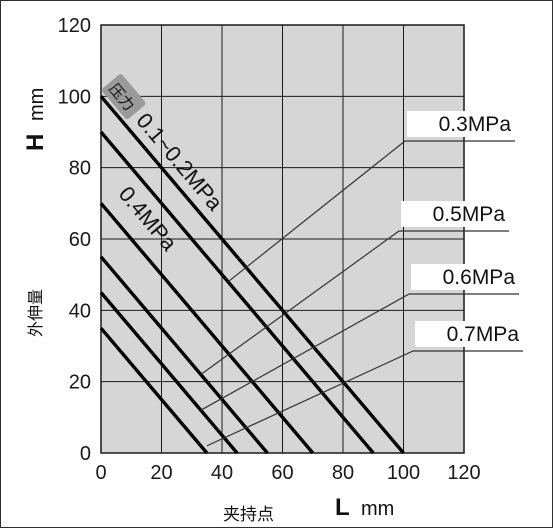 This screenshot has height=529, width=553. Describe the element at coordinates (248, 515) in the screenshot. I see `x-axis-label-cn: 夹持点` at that location.